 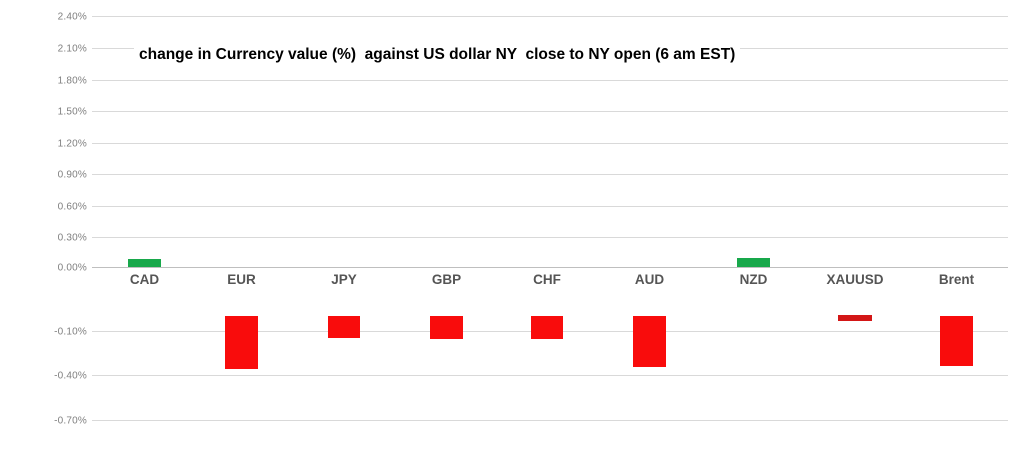 What do you see at coordinates (550, 267) in the screenshot?
I see `zero-axis-line` at bounding box center [550, 267].